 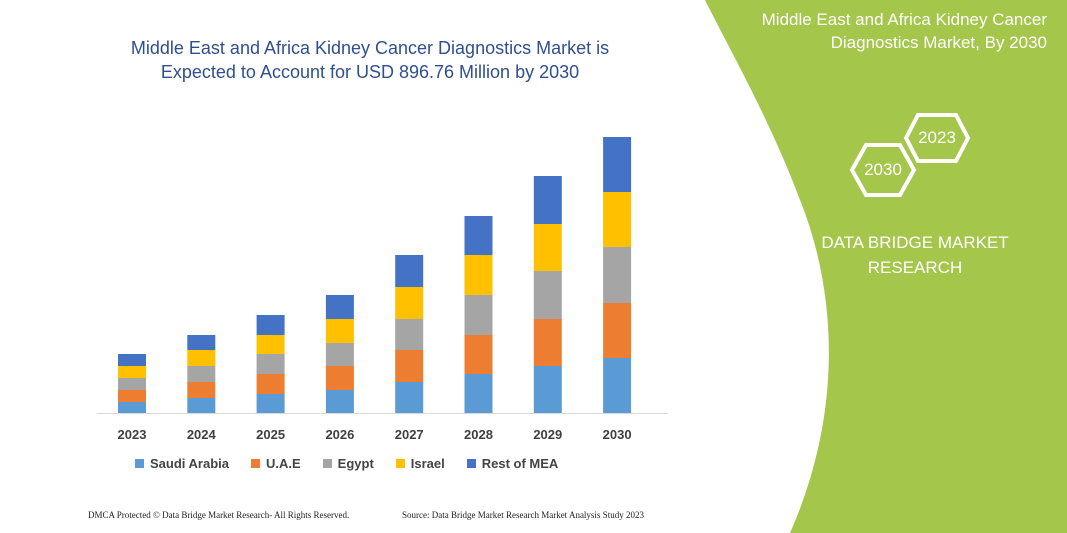 What do you see at coordinates (409, 397) in the screenshot?
I see `bar-segment-2027-saudi-arabia` at bounding box center [409, 397].